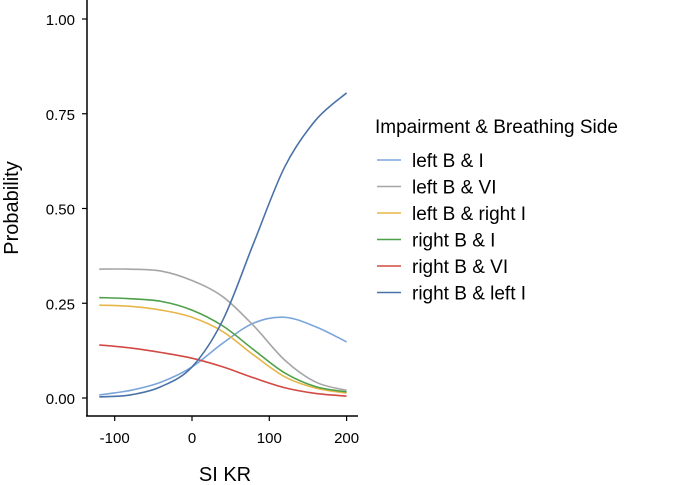  What do you see at coordinates (60, 210) in the screenshot?
I see `y-tick-label: 0.50` at bounding box center [60, 210].